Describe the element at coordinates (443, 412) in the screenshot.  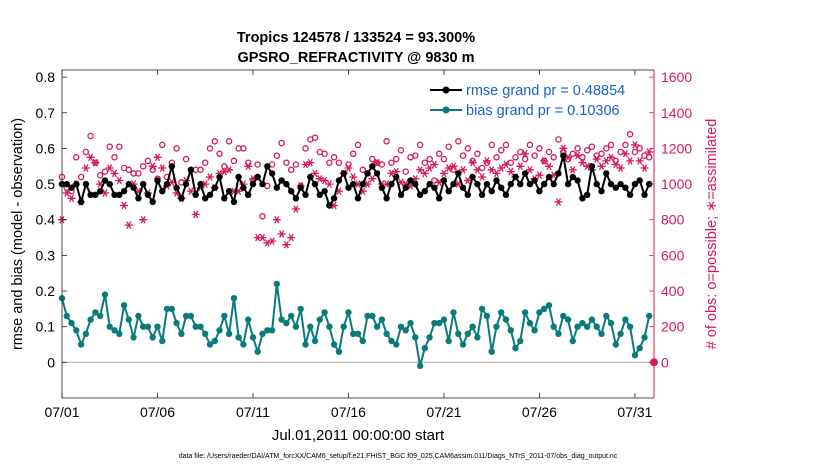
I see `x-tick-label: 07/21` at that location.